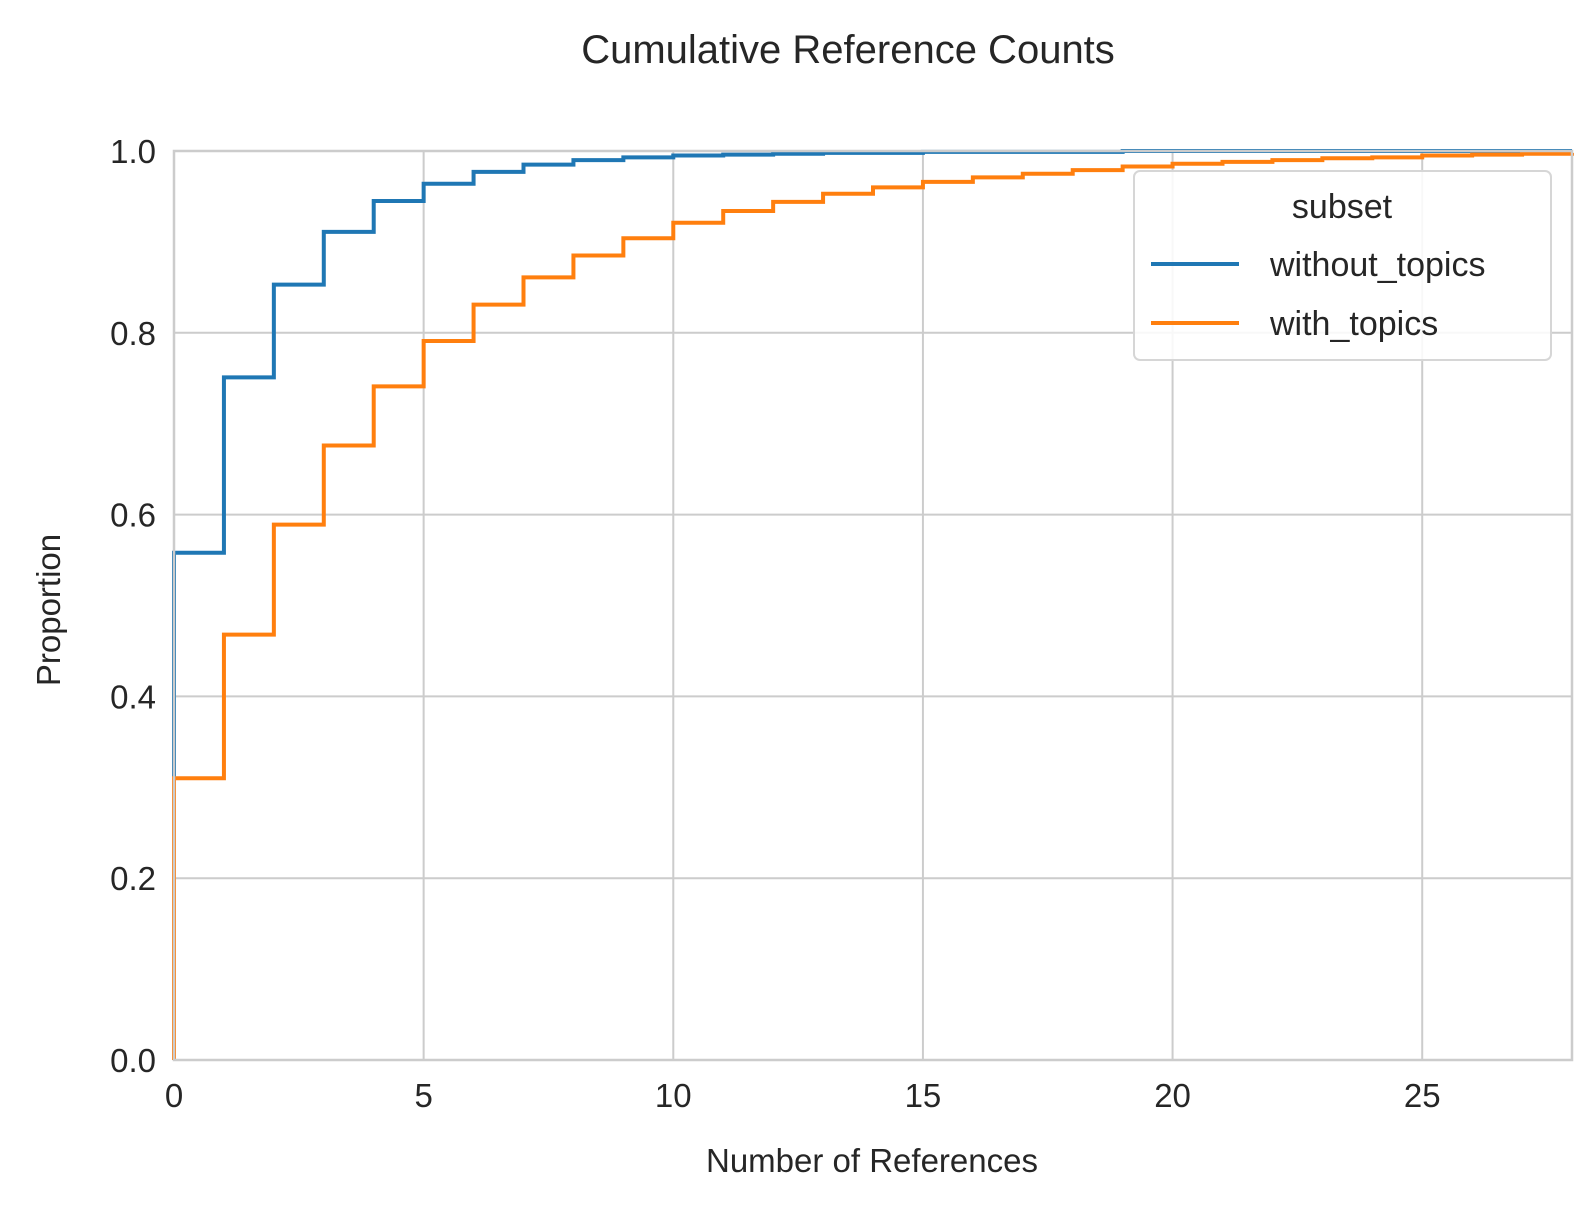 This screenshot has width=1596, height=1207. What do you see at coordinates (133, 151) in the screenshot?
I see `y-tick-label: 1.0` at bounding box center [133, 151].